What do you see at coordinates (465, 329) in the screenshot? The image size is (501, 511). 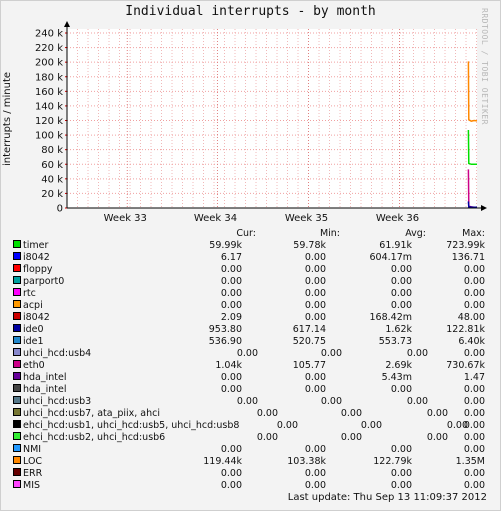 I see `legend-max: 122.81k` at bounding box center [465, 329].